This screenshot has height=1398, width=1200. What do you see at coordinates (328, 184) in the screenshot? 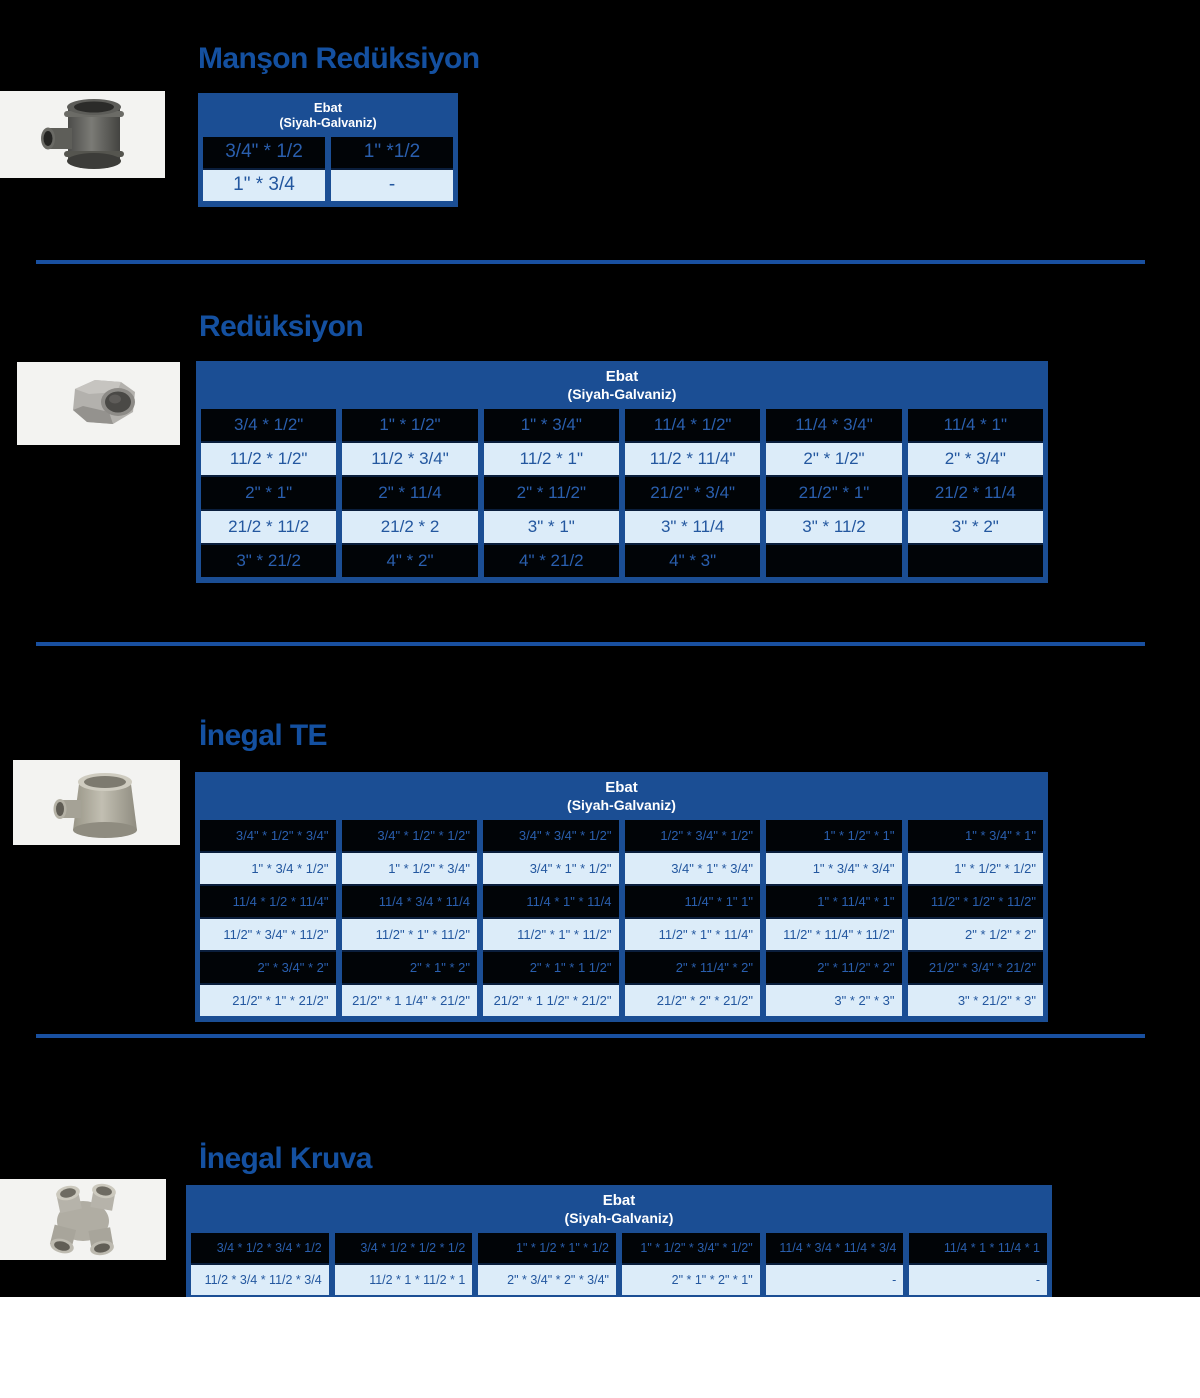
I see `size-row: 1" * 3/4-` at bounding box center [328, 184].